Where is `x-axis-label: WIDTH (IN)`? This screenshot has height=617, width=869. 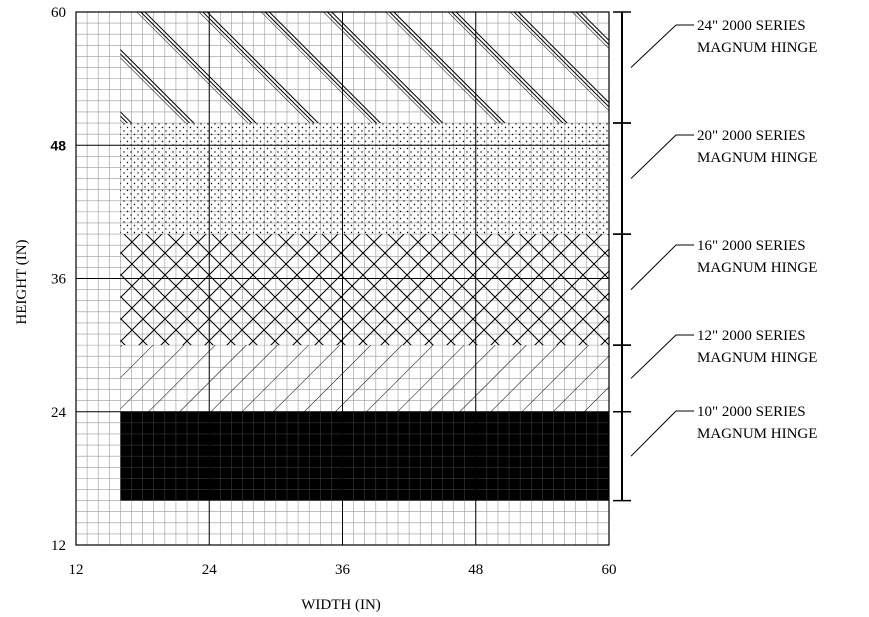
x-axis-label: WIDTH (IN) is located at coordinates (341, 605).